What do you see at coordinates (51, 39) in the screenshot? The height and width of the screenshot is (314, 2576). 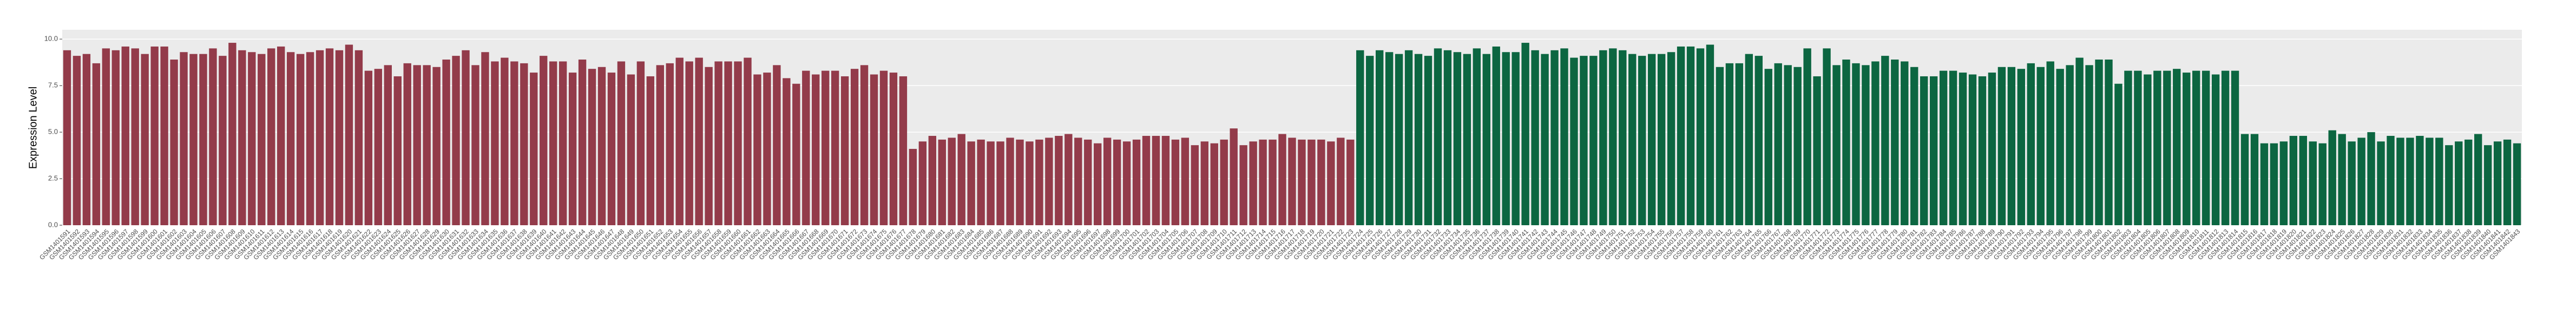 I see `y-tick-label: 10.0` at bounding box center [51, 39].